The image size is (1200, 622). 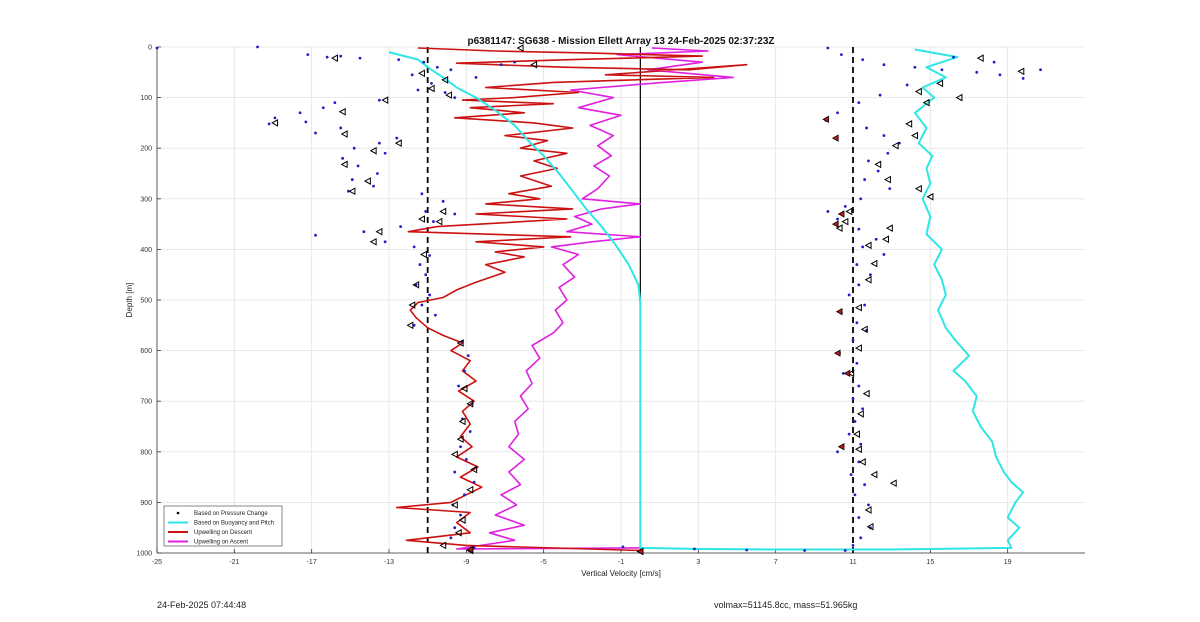 What do you see at coordinates (234, 524) in the screenshot?
I see `legend-label: Based on Buoyancy and Pitch` at bounding box center [234, 524].